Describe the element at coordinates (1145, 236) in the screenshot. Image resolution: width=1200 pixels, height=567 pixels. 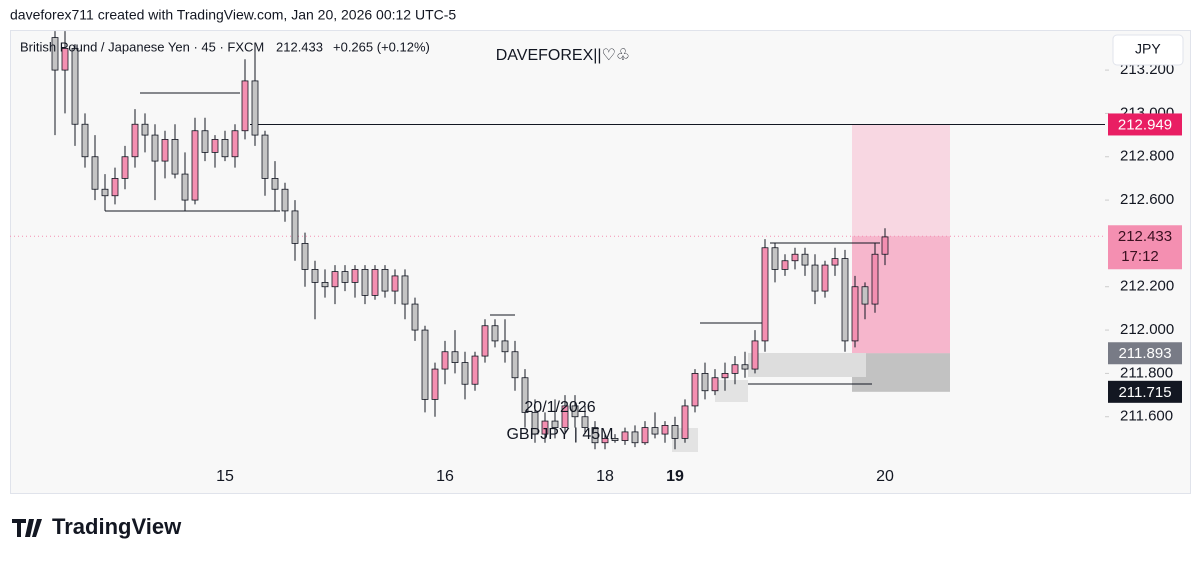
I see `price-tag-label: 212.433` at that location.